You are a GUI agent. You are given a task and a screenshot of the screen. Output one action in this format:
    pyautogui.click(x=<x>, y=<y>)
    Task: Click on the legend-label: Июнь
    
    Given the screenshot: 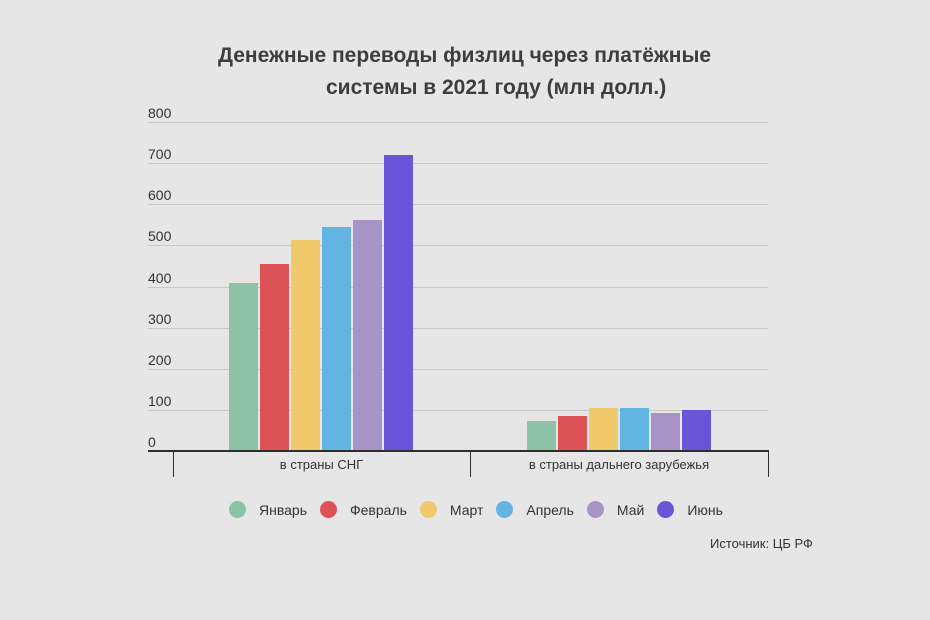 What is the action you would take?
    pyautogui.click(x=705, y=509)
    